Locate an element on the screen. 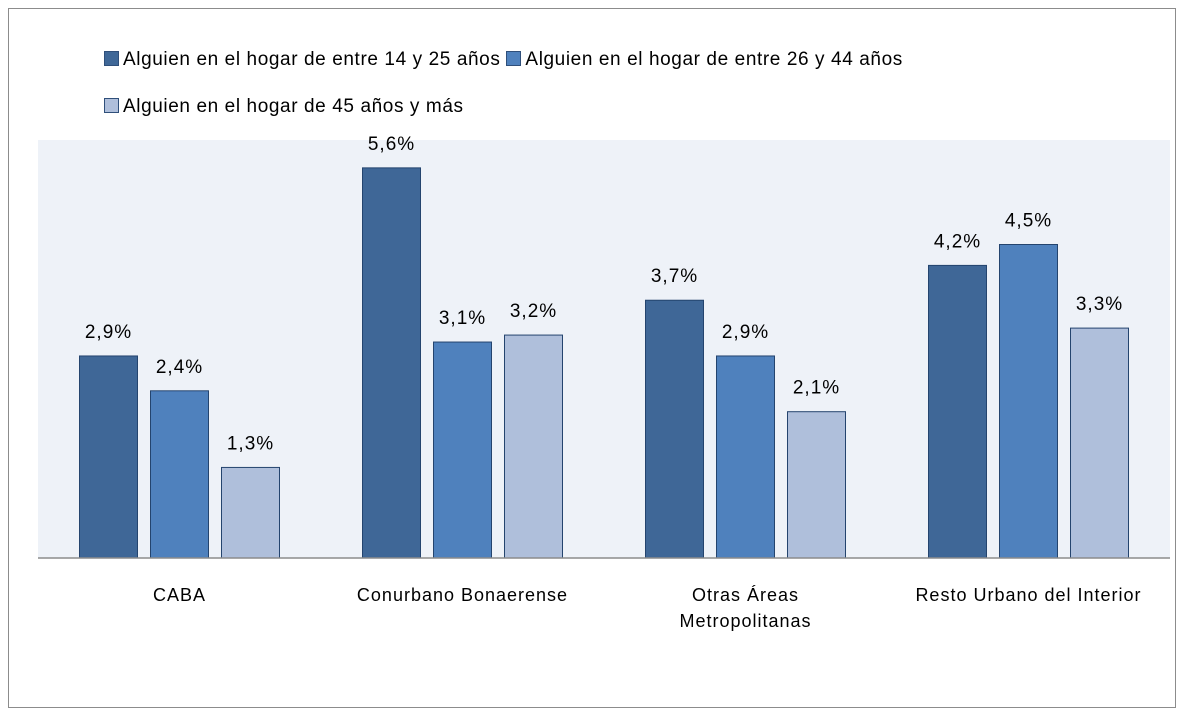 The width and height of the screenshot is (1187, 708). x-tick-label: Resto Urbano del Interior is located at coordinates (1028, 595).